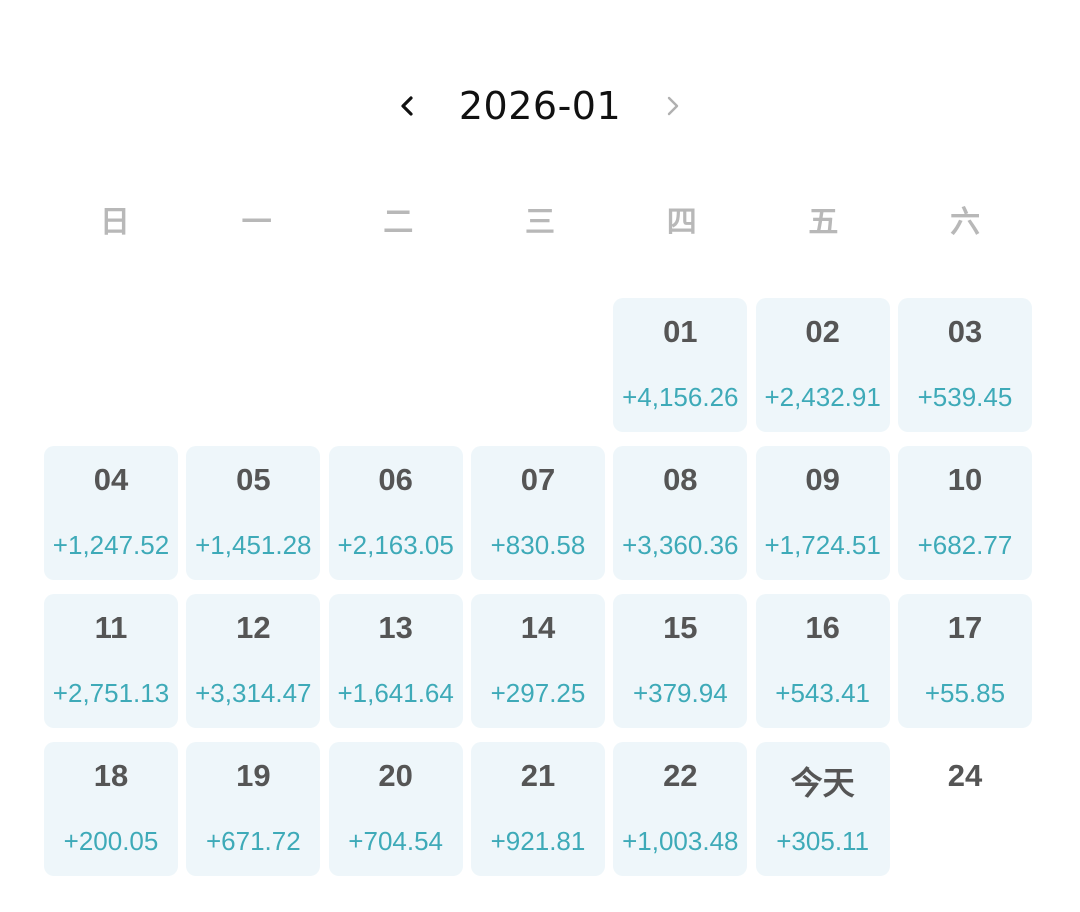  I want to click on day-amount: +704.54, so click(396, 841).